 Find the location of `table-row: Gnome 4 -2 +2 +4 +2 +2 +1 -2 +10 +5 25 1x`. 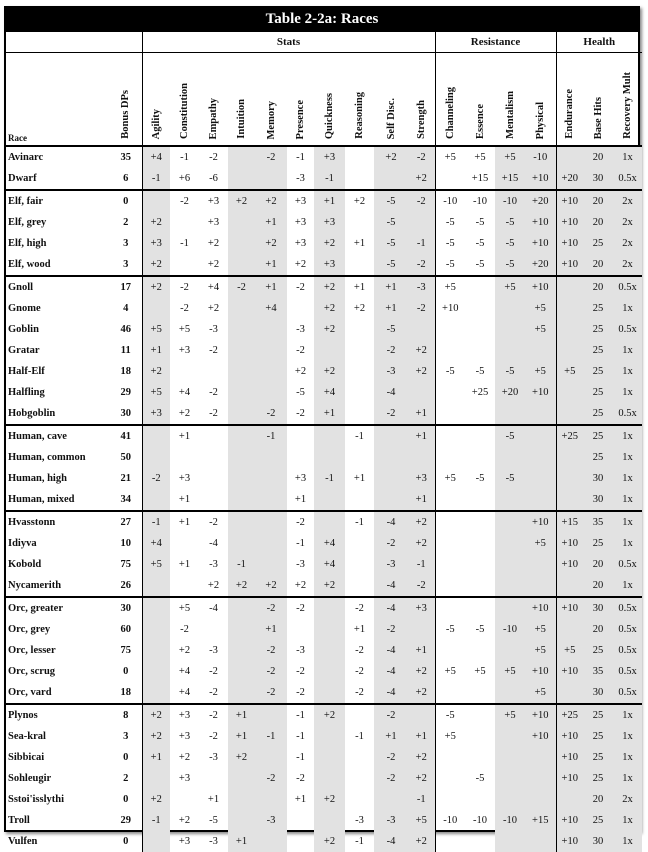

table-row: Gnome 4 -2 +2 +4 +2 +2 +1 -2 +10 +5 25 1x is located at coordinates (324, 308).